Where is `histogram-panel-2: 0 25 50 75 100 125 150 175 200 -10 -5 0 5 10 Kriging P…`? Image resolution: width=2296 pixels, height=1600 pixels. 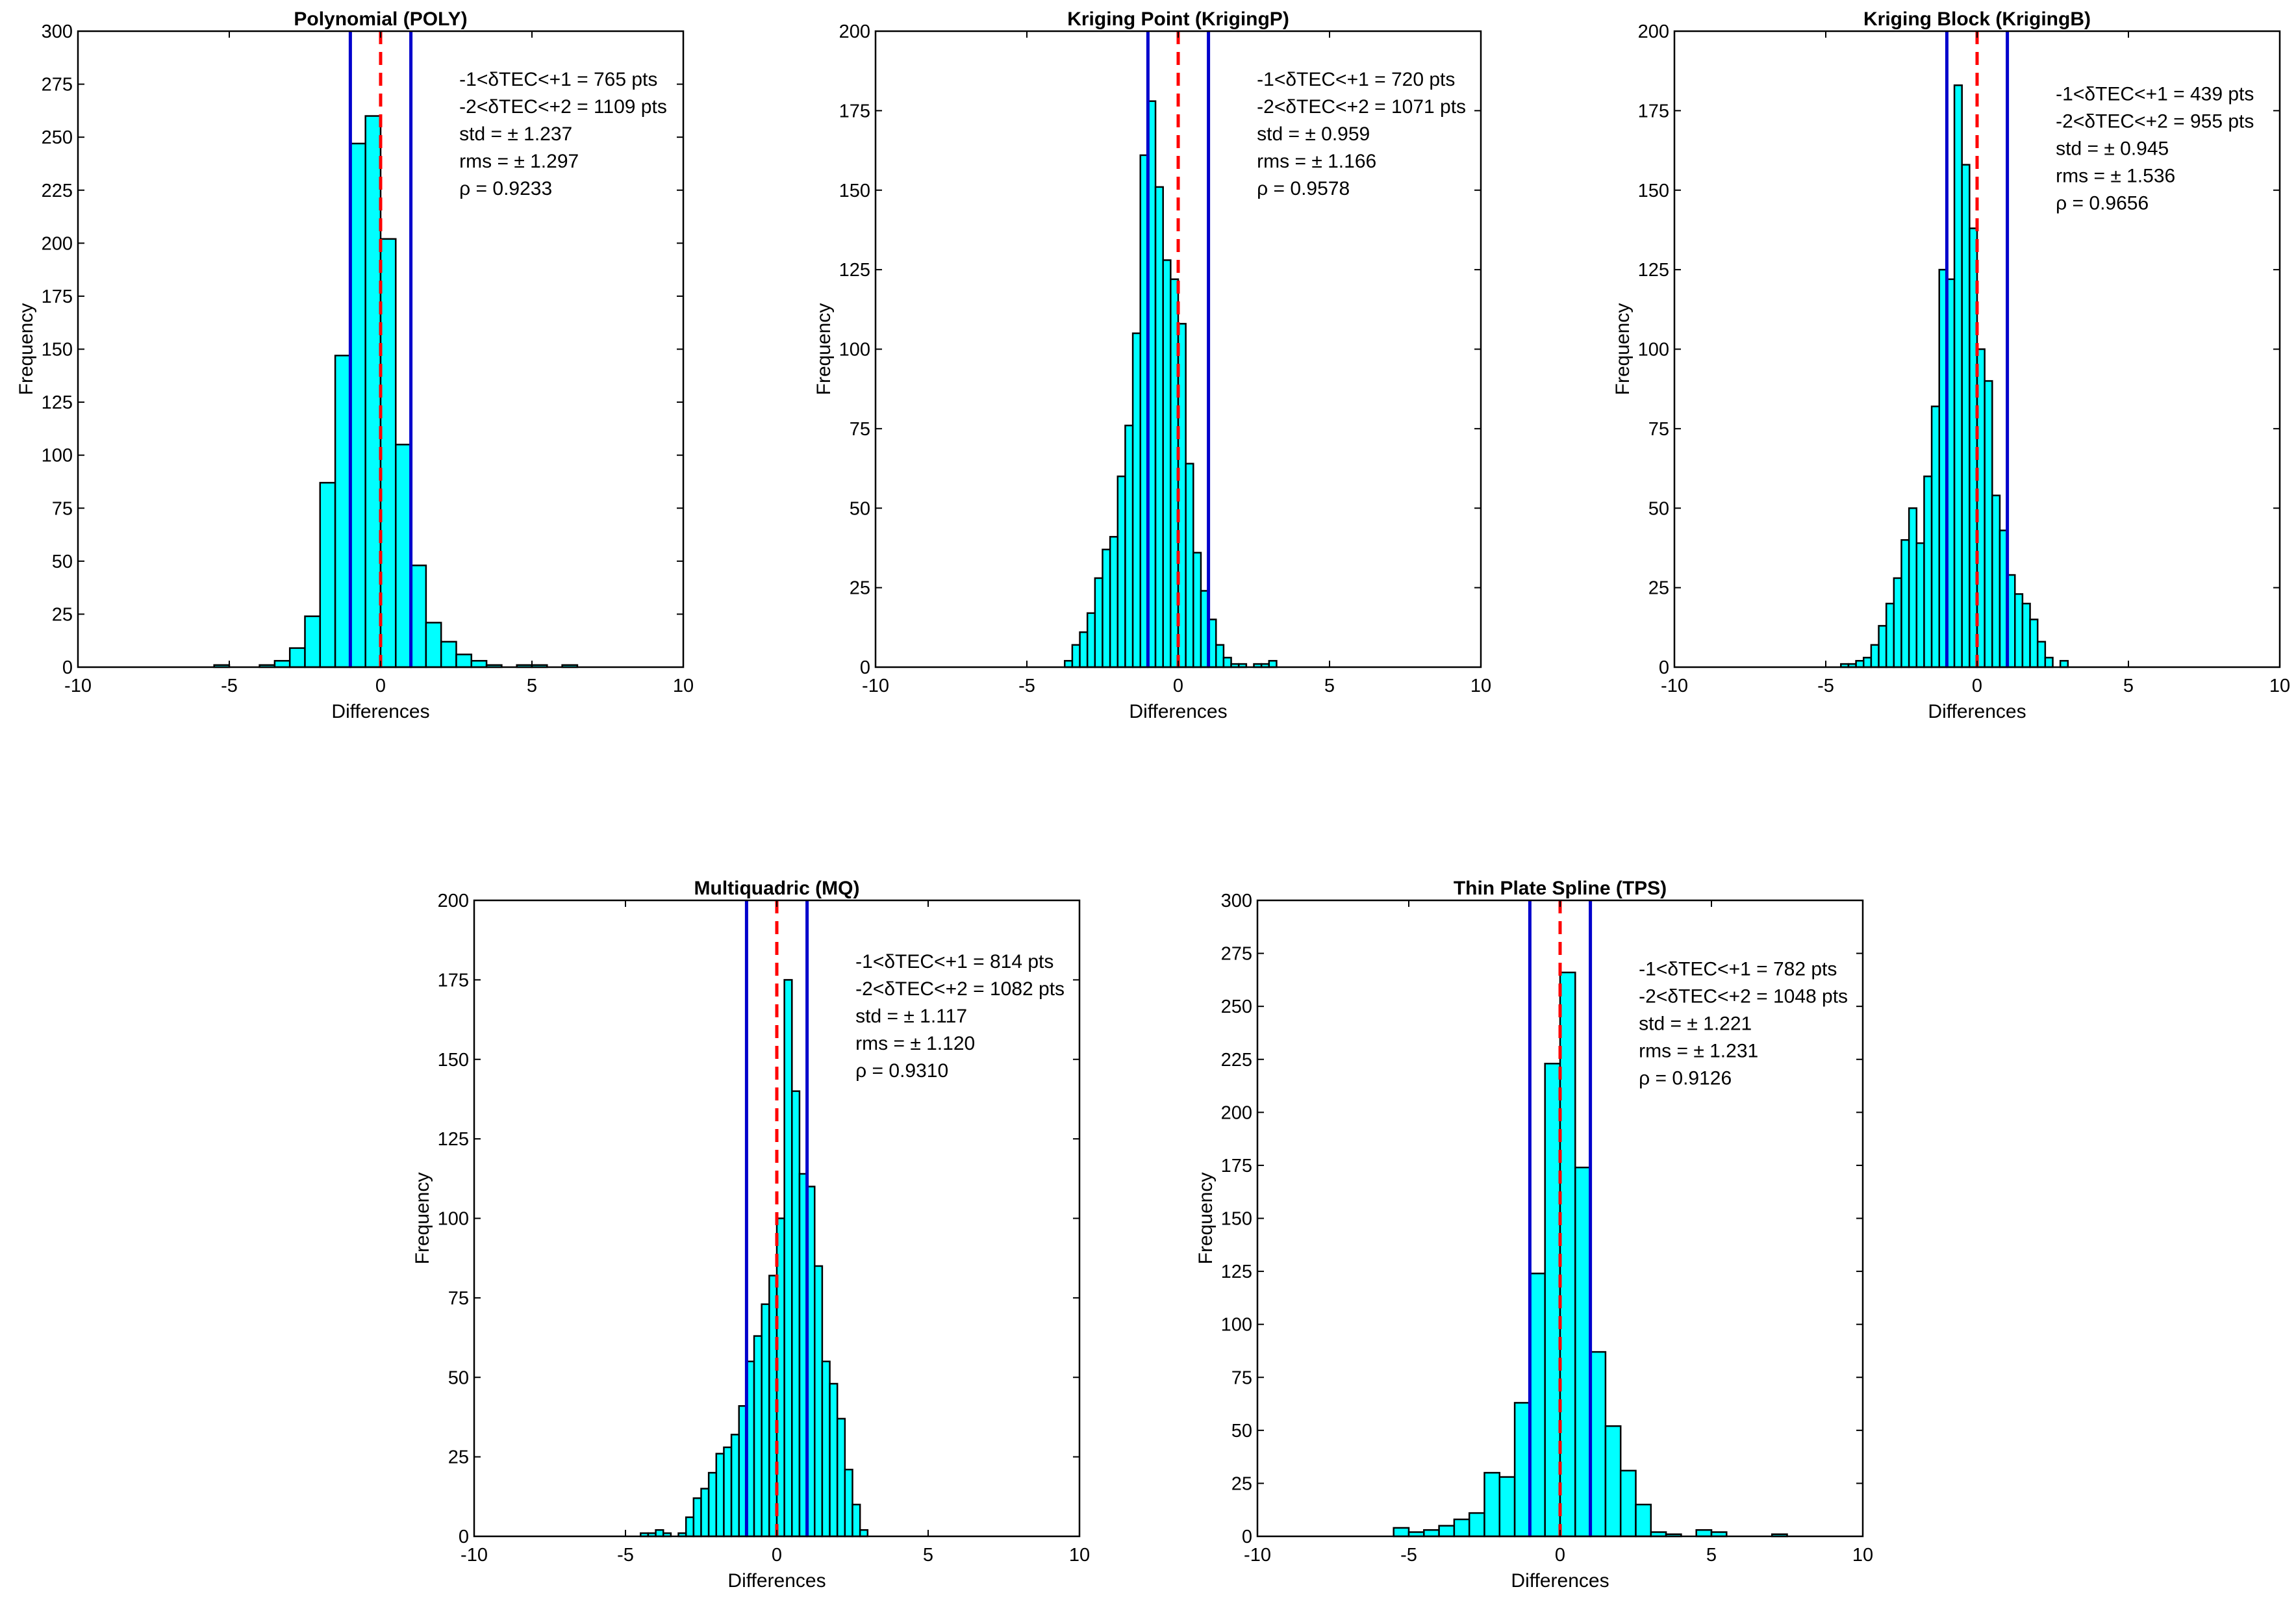 histogram-panel-2: 0 25 50 75 100 125 150 175 200 -10 -5 0 5 10 Kriging P… is located at coordinates (1152, 365).